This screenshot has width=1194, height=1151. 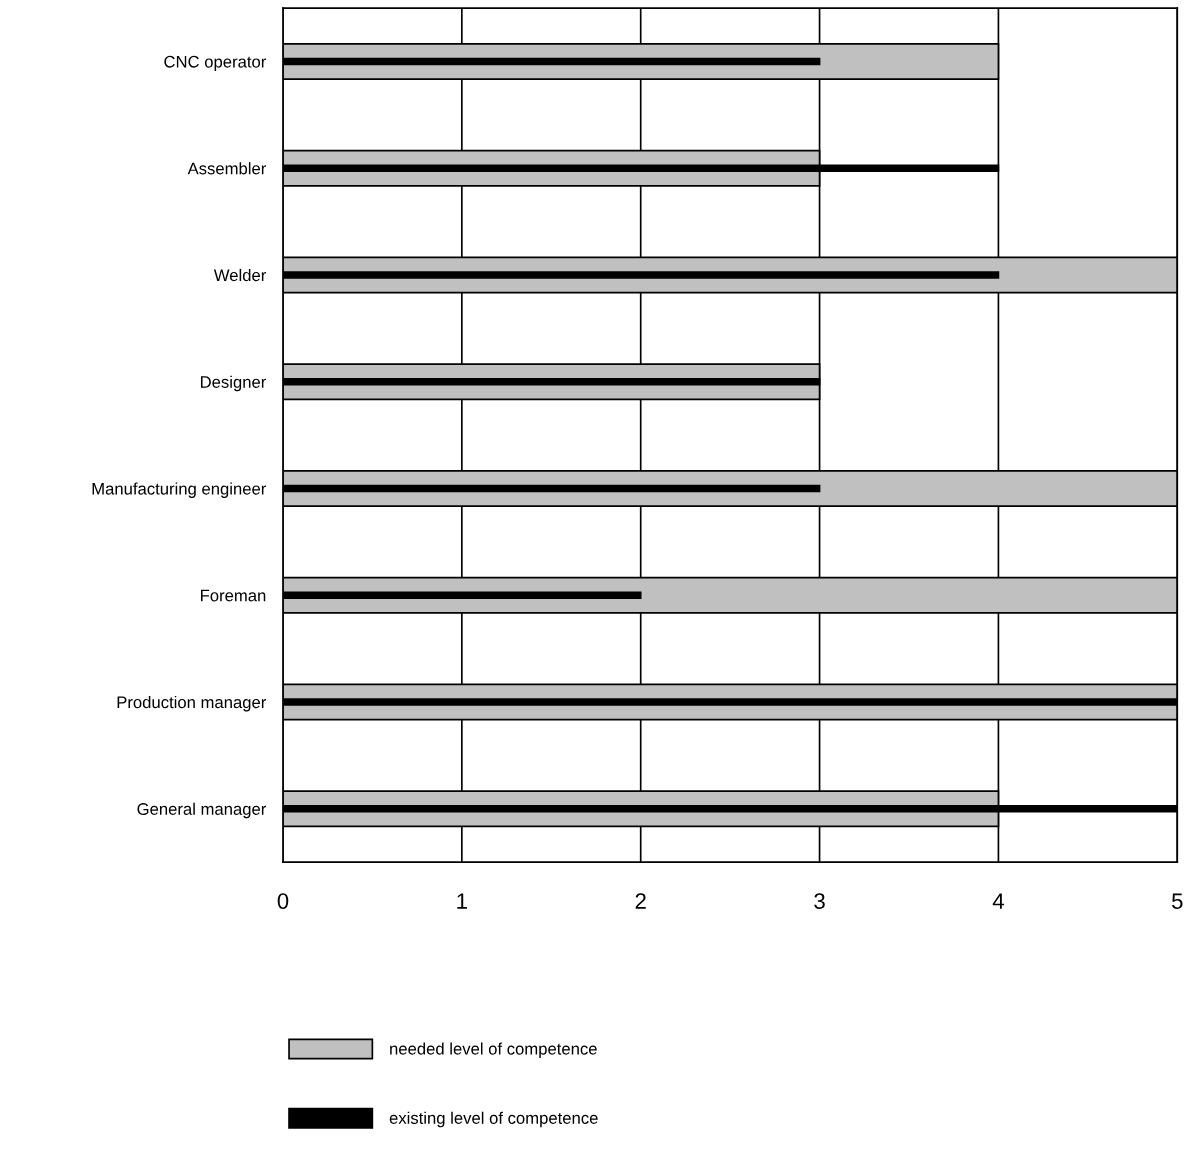 What do you see at coordinates (493, 1119) in the screenshot?
I see `legend-label: existing level of competence` at bounding box center [493, 1119].